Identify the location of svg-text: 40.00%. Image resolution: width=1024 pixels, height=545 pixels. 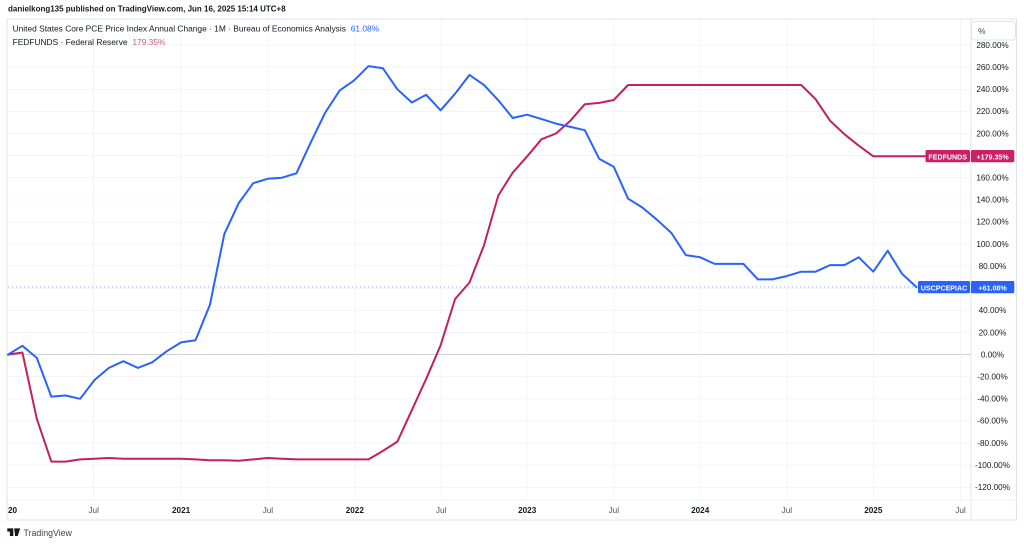
(993, 310).